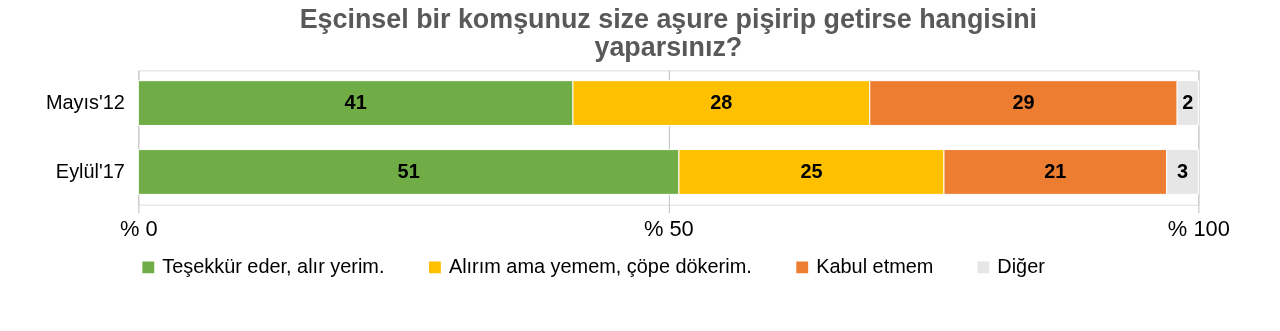  What do you see at coordinates (1023, 102) in the screenshot?
I see `data-label: 29` at bounding box center [1023, 102].